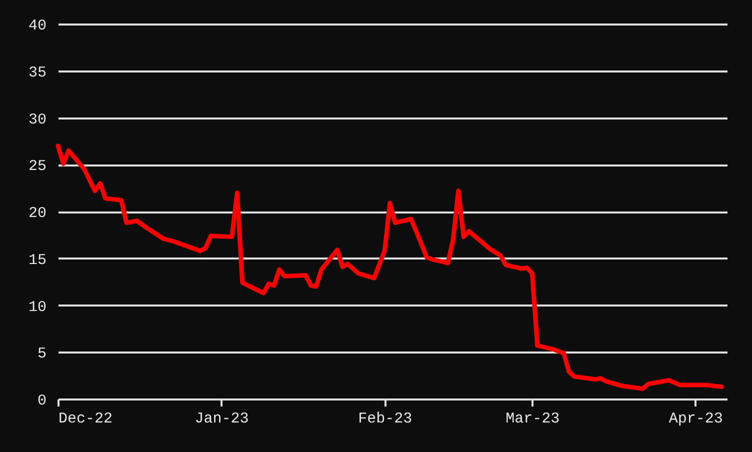 Image resolution: width=752 pixels, height=452 pixels. Describe the element at coordinates (37, 119) in the screenshot. I see `y-tick-label: 30` at that location.